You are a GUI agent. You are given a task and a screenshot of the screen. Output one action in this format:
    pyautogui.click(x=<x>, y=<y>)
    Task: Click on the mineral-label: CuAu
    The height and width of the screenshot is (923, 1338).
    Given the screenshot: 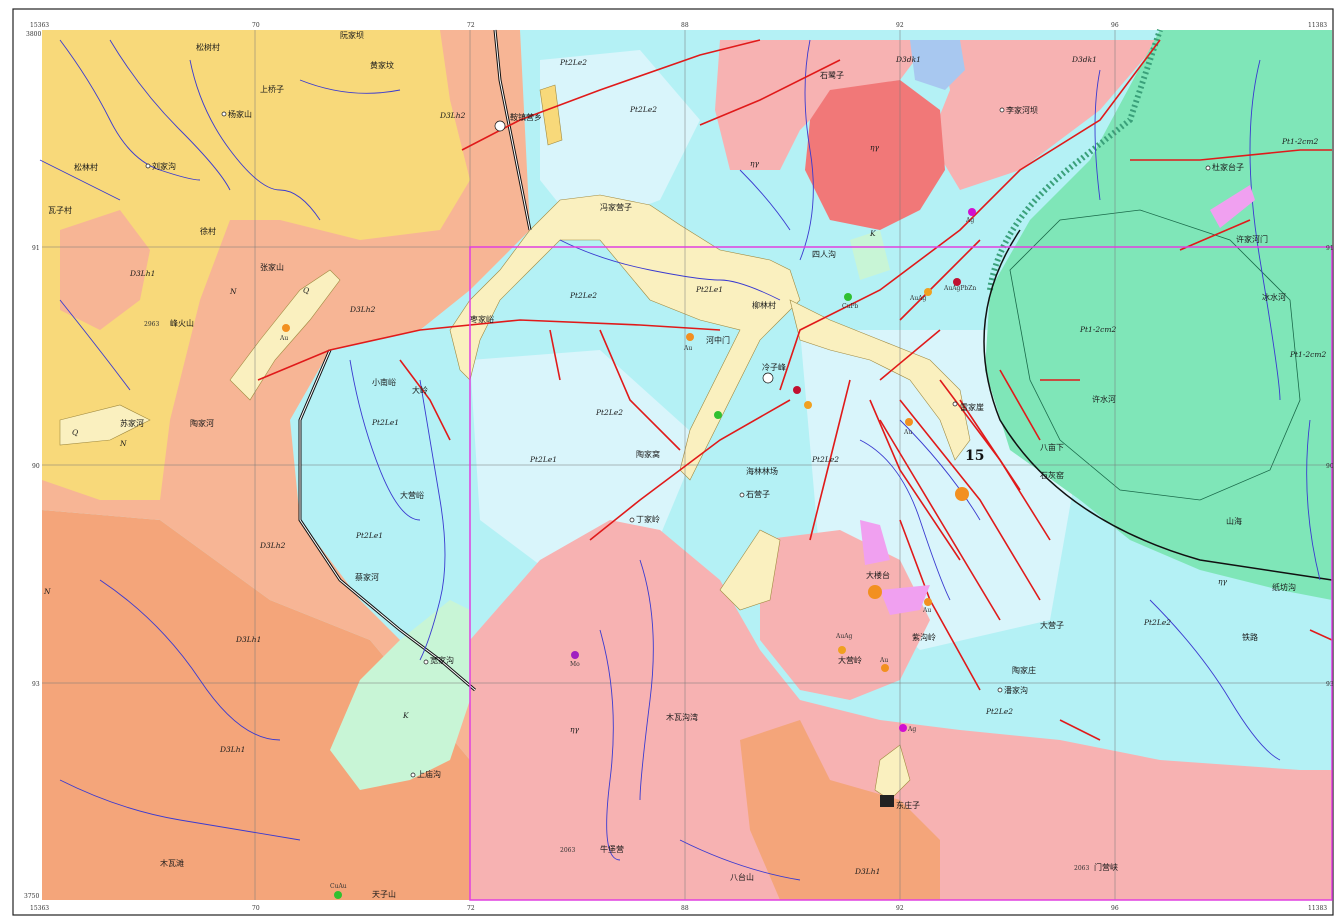 What is the action you would take?
    pyautogui.click(x=338, y=886)
    